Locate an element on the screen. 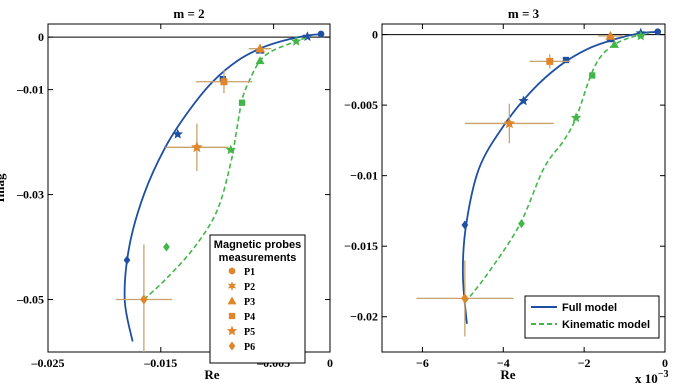 The image size is (676, 387). legend-label-solid: Full model is located at coordinates (589, 308).